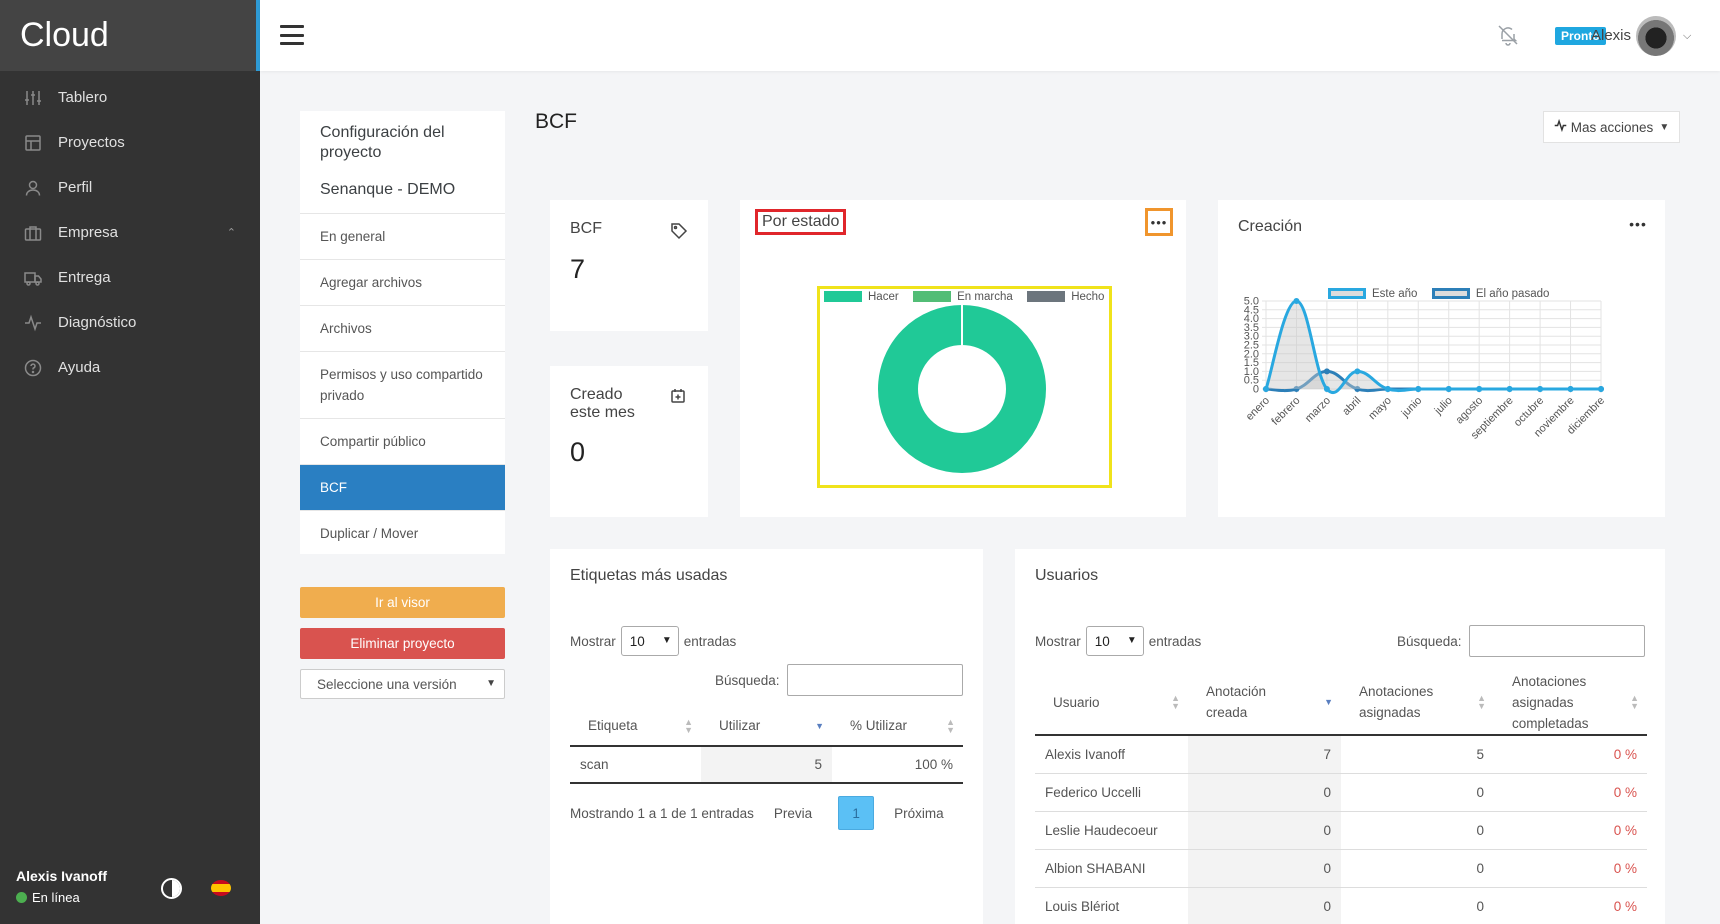  I want to click on column-header-pct: % Utilizar ▲ ▼, so click(897, 726).